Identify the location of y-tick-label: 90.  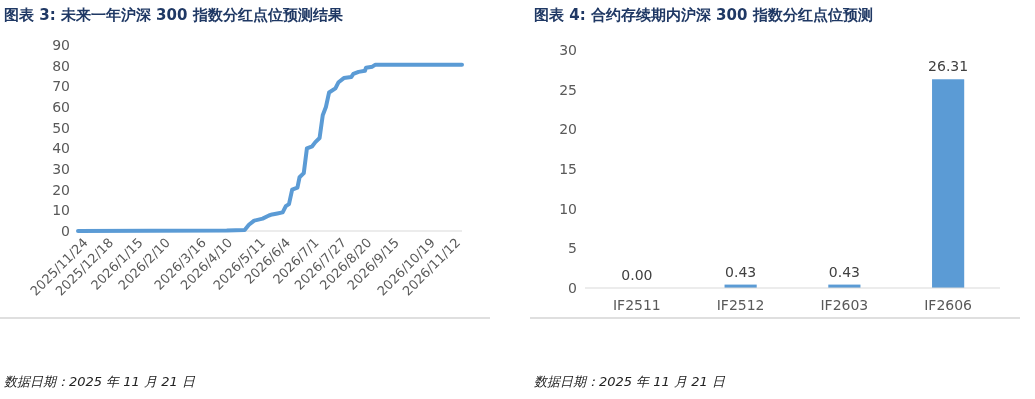
(61, 44).